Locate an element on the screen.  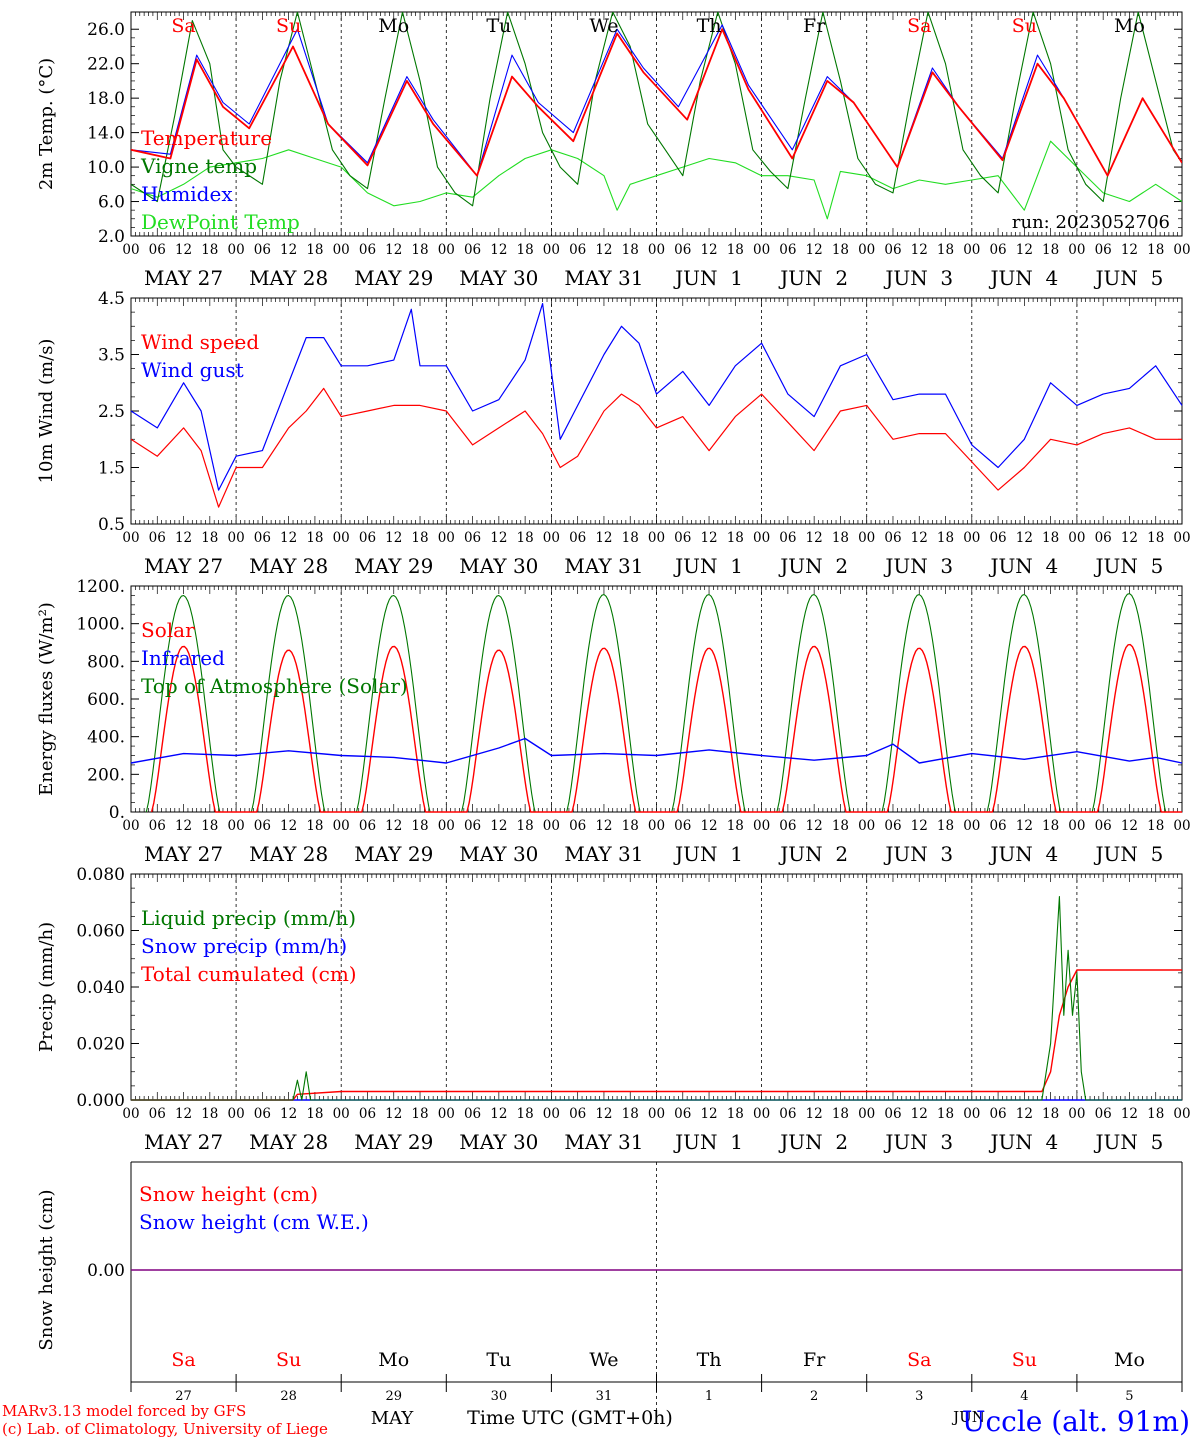
legend-entry: Top of Atmosphere (Solar) is located at coordinates (274, 686).